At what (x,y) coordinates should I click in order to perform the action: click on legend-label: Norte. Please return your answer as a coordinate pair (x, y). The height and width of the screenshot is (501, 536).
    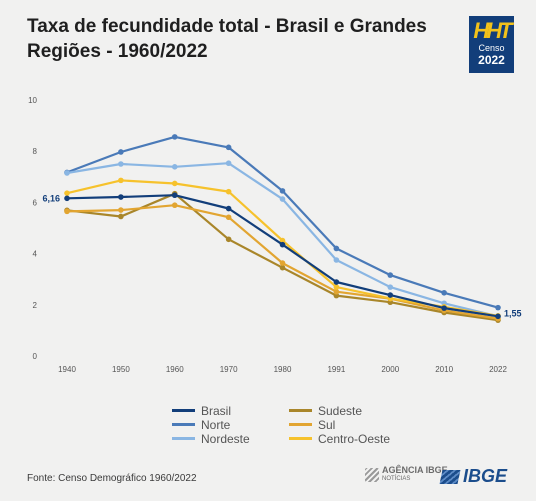
    Looking at the image, I should click on (216, 424).